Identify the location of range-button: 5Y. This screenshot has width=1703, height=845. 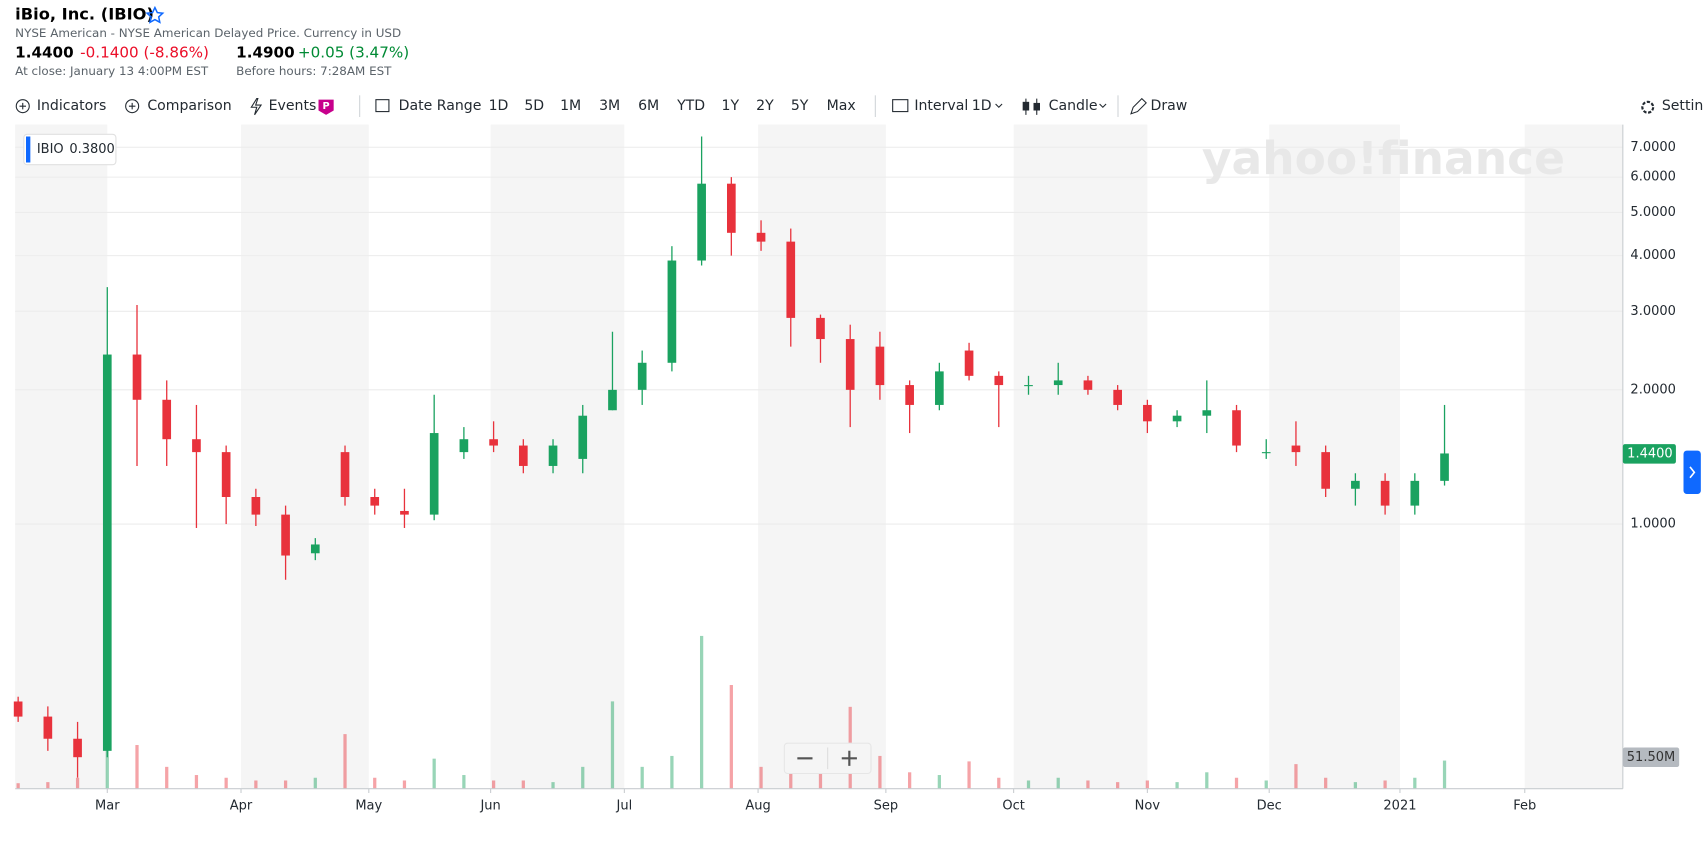
(800, 106).